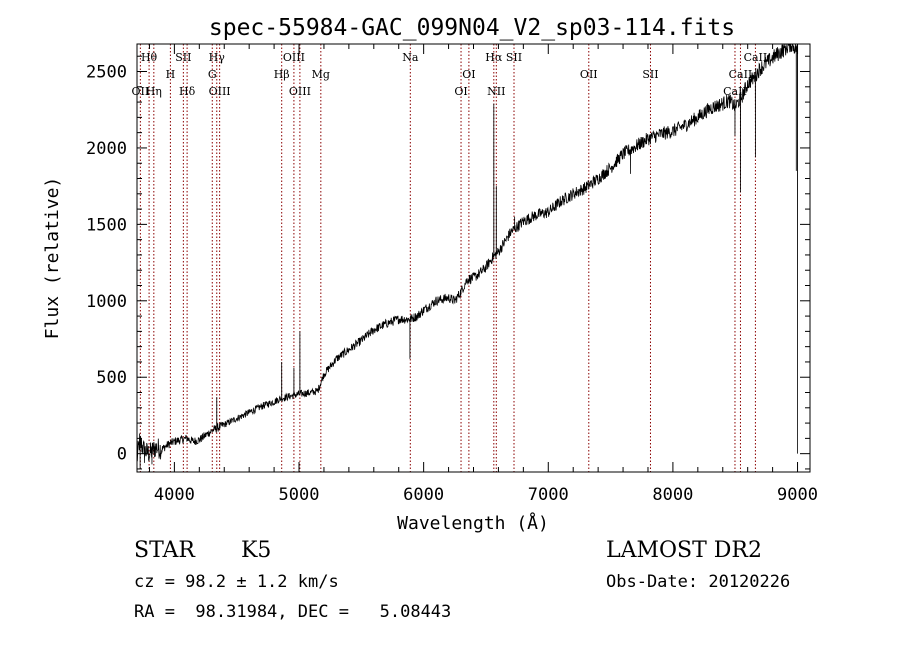 Image resolution: width=900 pixels, height=649 pixels. What do you see at coordinates (548, 495) in the screenshot?
I see `x-tick-label: 7000` at bounding box center [548, 495].